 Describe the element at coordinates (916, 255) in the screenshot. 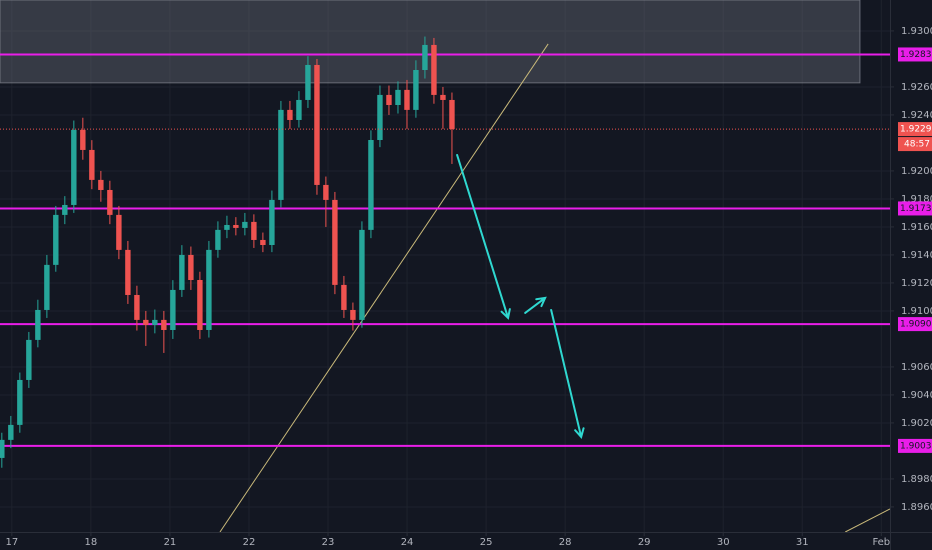

I see `y-tick-label: 1.91400` at that location.